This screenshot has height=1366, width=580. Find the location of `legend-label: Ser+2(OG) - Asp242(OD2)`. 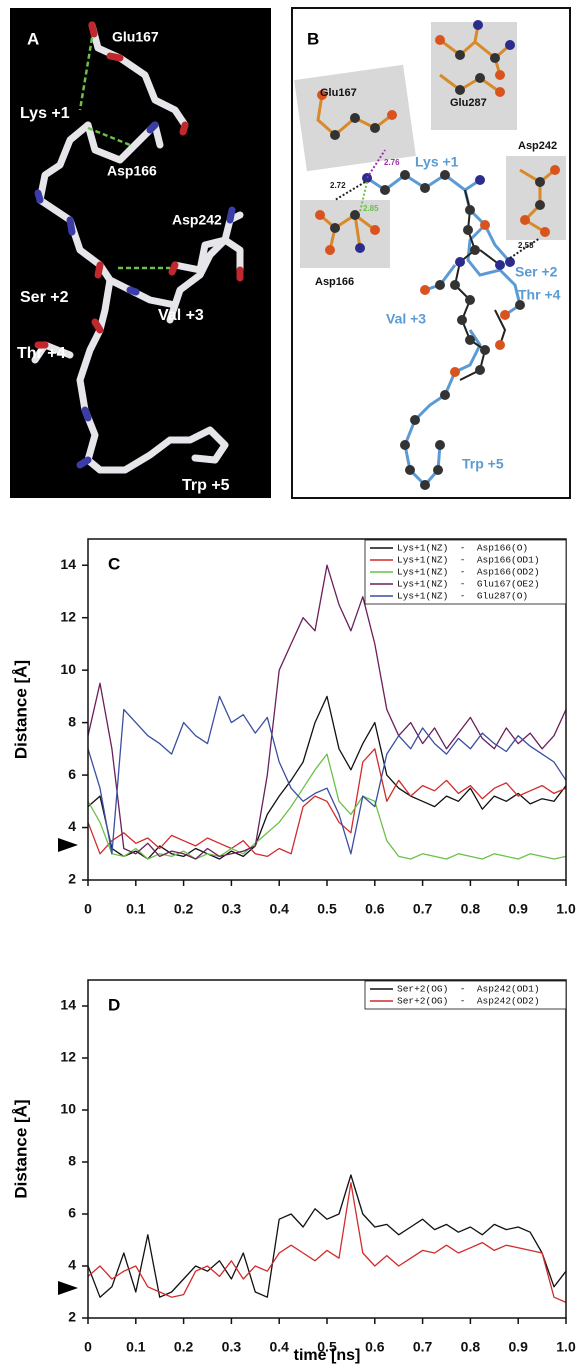

legend-label: Ser+2(OG) - Asp242(OD2) is located at coordinates (468, 1001).